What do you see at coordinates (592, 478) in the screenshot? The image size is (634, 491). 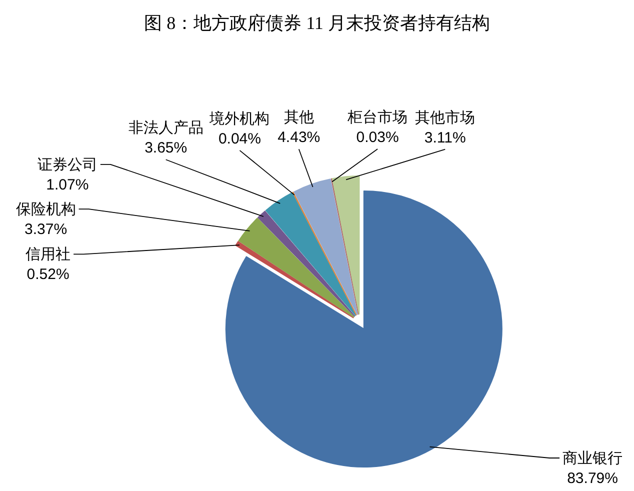 I see `data-label: 83.79%` at bounding box center [592, 478].